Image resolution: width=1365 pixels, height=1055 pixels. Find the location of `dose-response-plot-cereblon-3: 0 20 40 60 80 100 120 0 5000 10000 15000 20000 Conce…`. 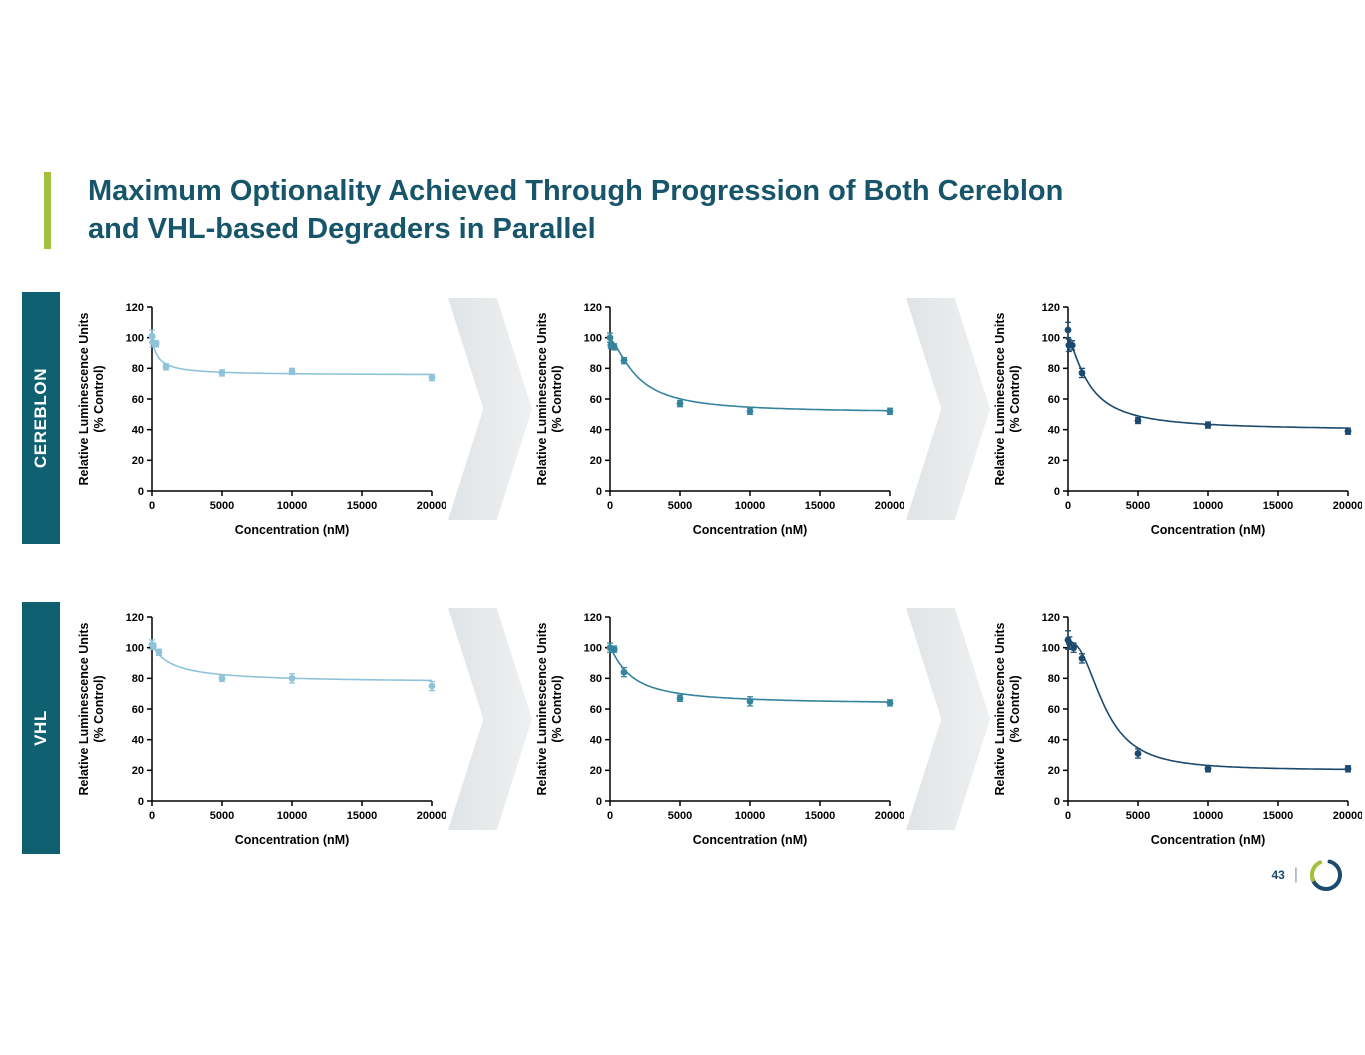

dose-response-plot-cereblon-3: 0 20 40 60 80 100 120 0 5000 10000 15000 20000 Conce… is located at coordinates (1177, 419).